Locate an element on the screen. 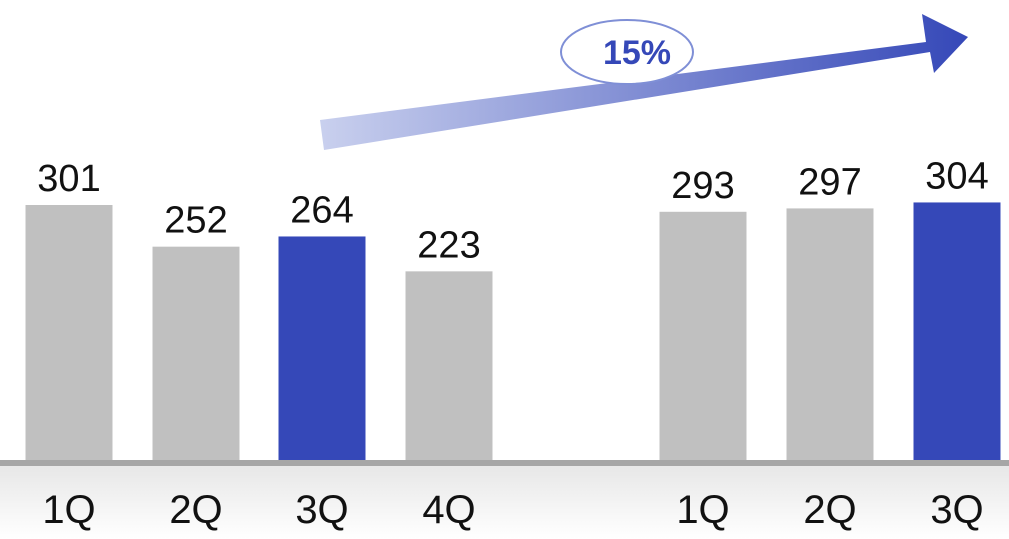 The height and width of the screenshot is (539, 1009). bar-g2-3q is located at coordinates (957, 332).